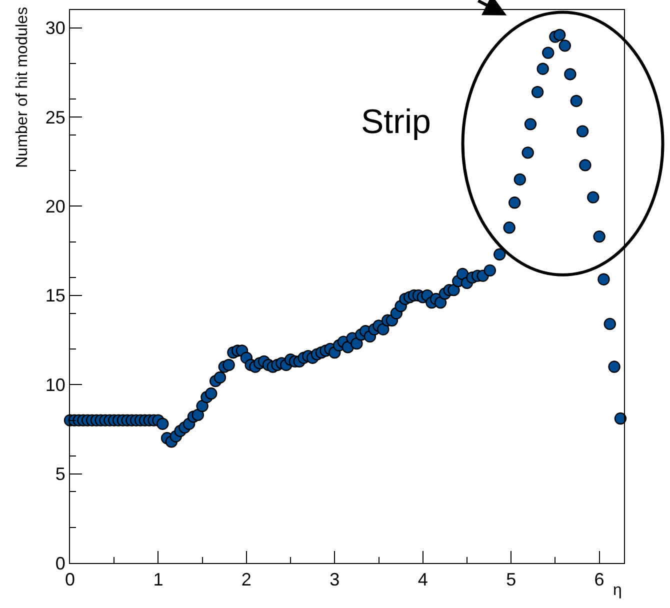  Describe the element at coordinates (335, 580) in the screenshot. I see `x-tick-label: 3` at that location.